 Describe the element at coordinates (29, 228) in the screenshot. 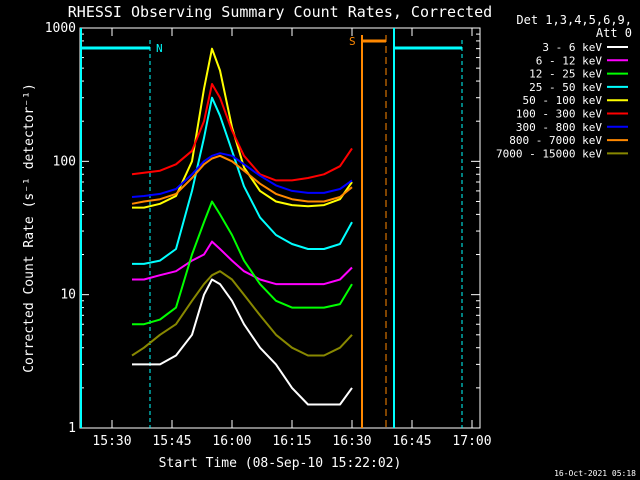

I see `y-axis-label: Corrected Count Rate (s⁻¹ detector⁻¹)` at that location.